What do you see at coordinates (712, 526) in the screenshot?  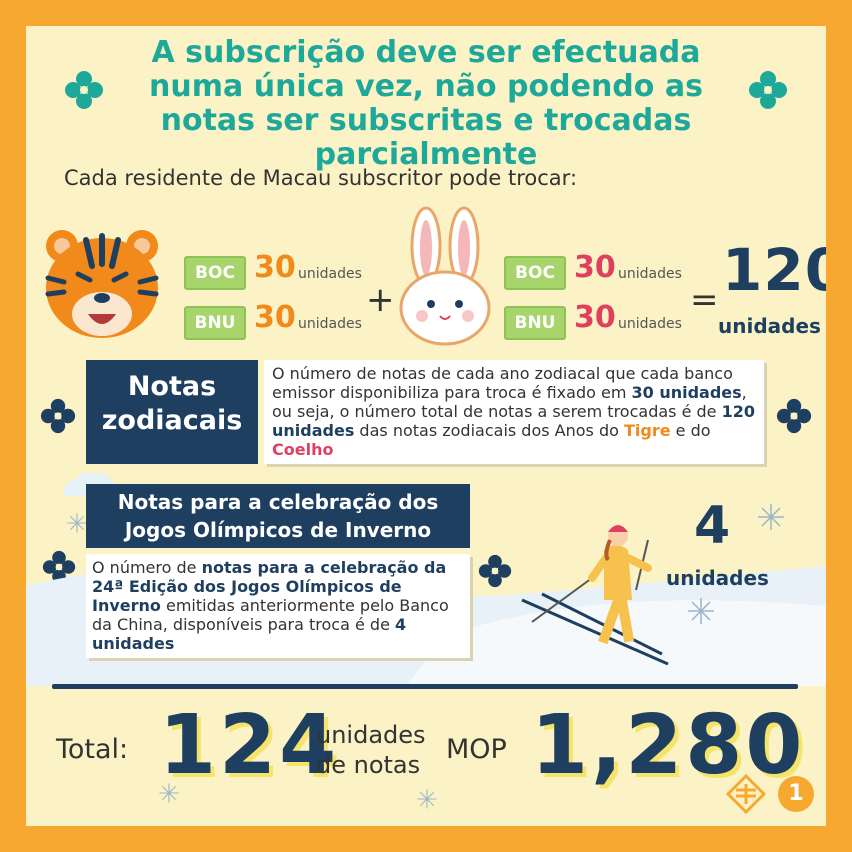 I see `olympic-count-number: 4` at bounding box center [712, 526].